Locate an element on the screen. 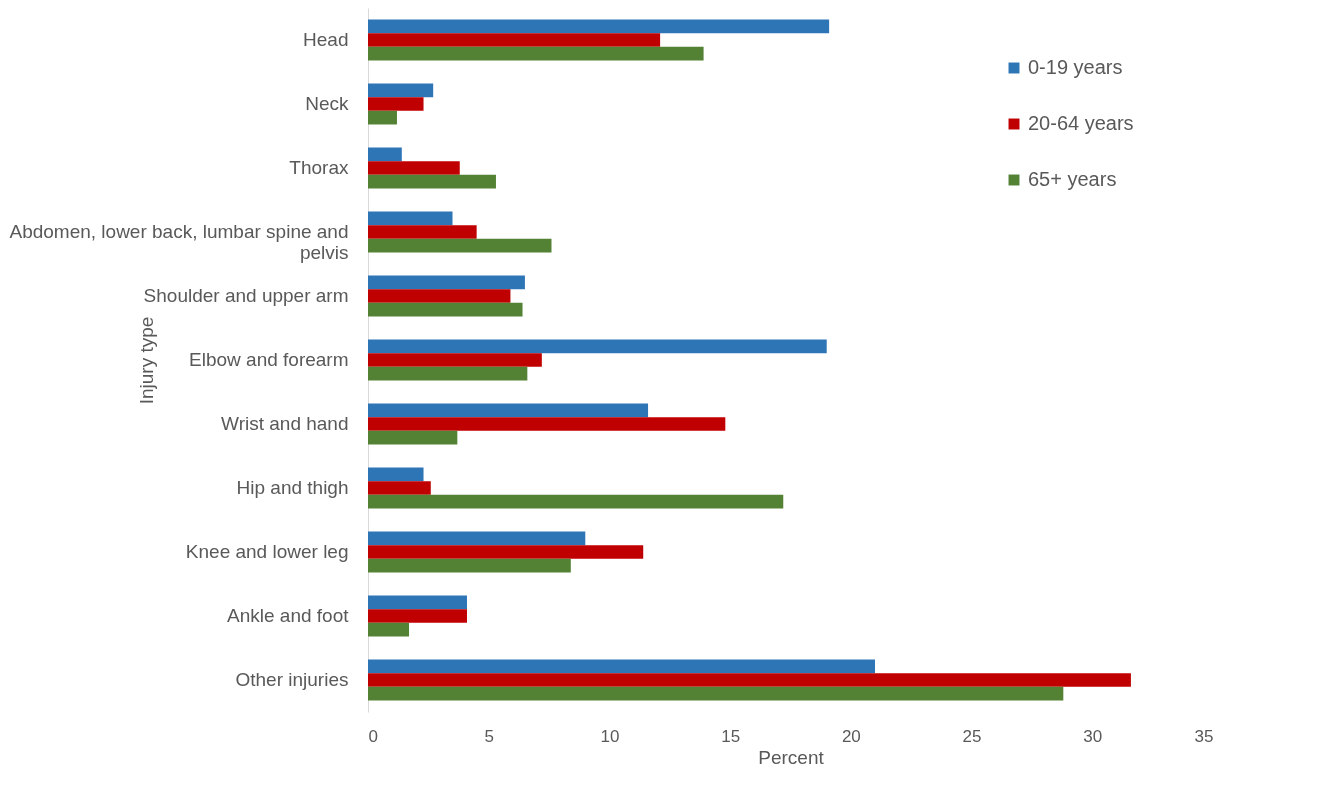 The height and width of the screenshot is (787, 1318). x-tick-label: 35 is located at coordinates (1204, 736).